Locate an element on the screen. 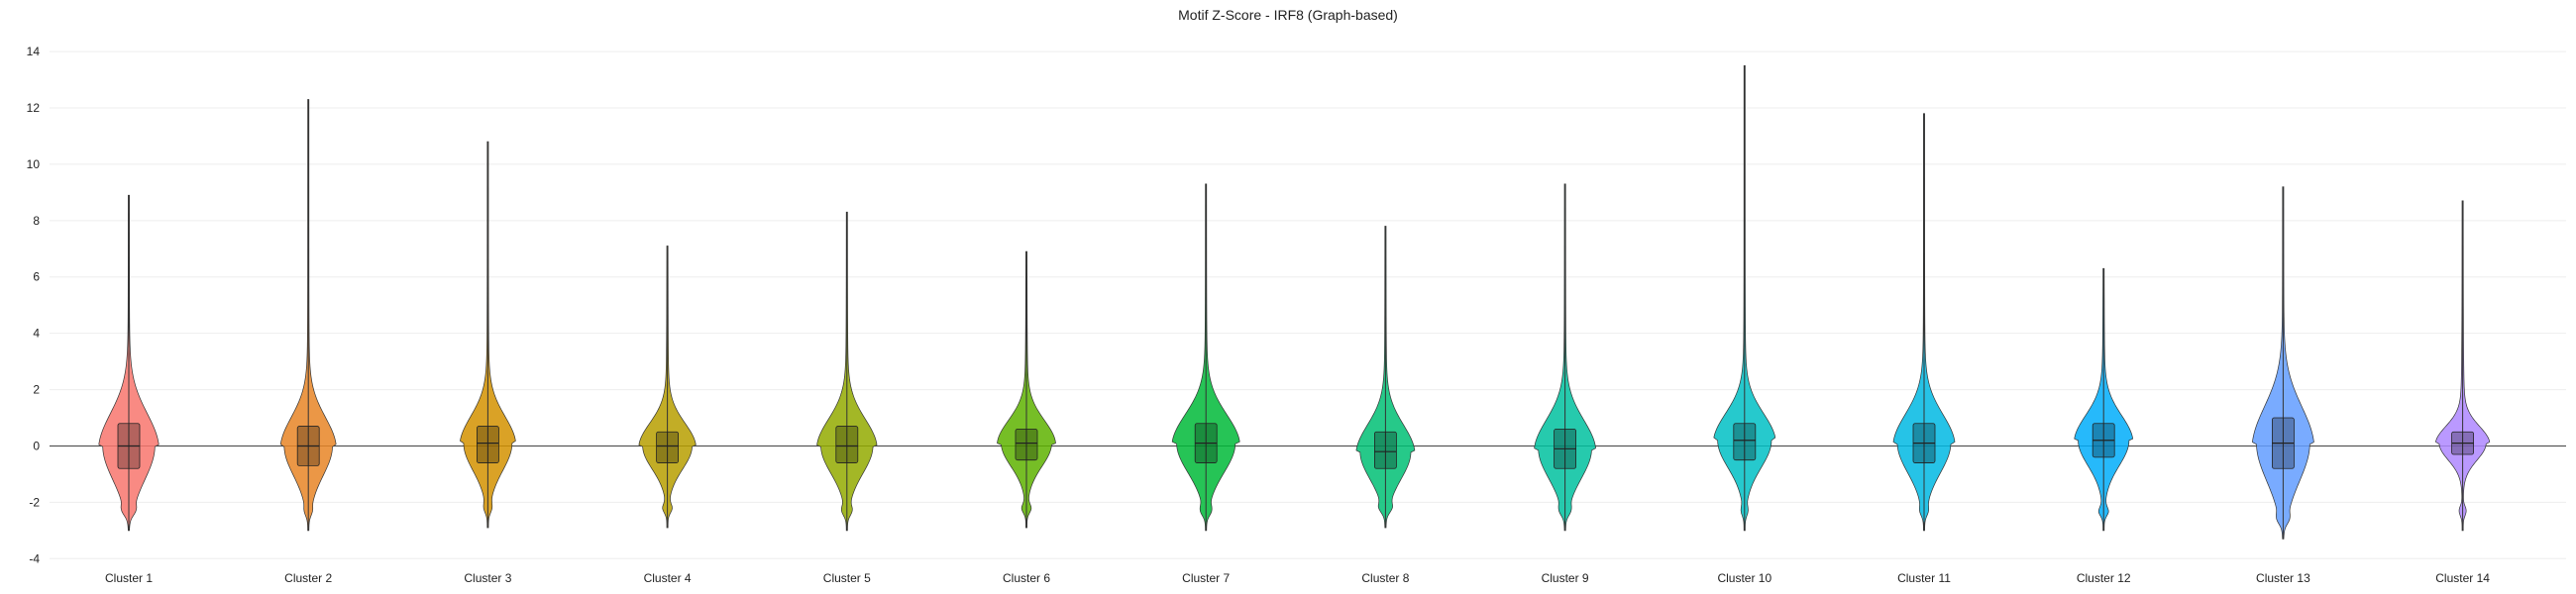 The width and height of the screenshot is (2576, 594). x-tick-label: Cluster 11 is located at coordinates (1924, 578).